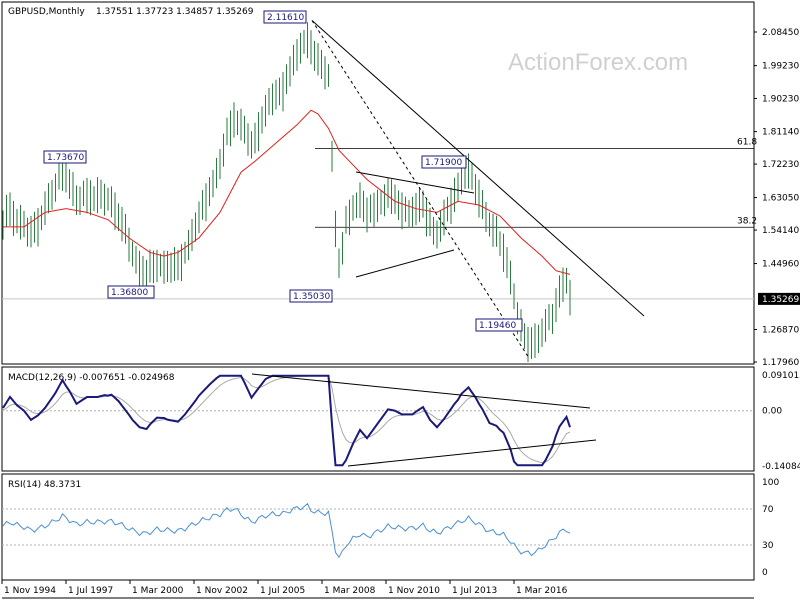 The width and height of the screenshot is (800, 600). Describe the element at coordinates (780, 265) in the screenshot. I see `price-tick-label: 1.44960` at that location.